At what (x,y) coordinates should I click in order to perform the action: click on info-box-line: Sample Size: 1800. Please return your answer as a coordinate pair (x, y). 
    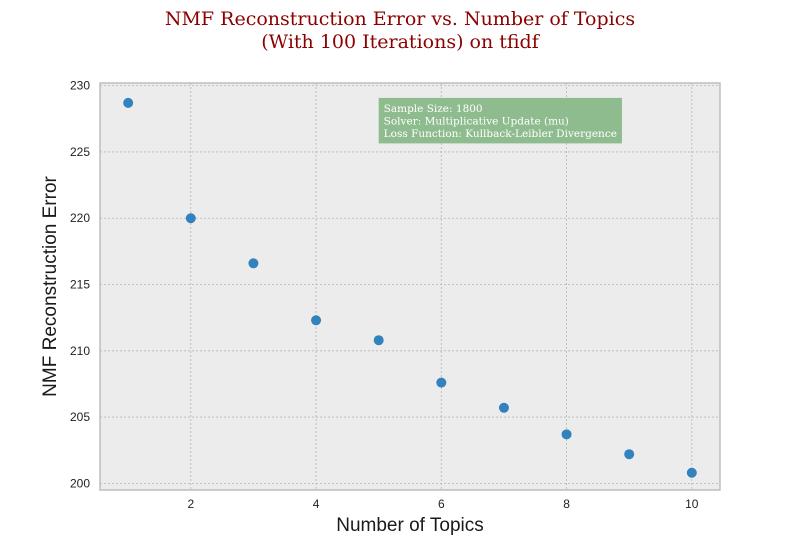
    Looking at the image, I should click on (433, 109).